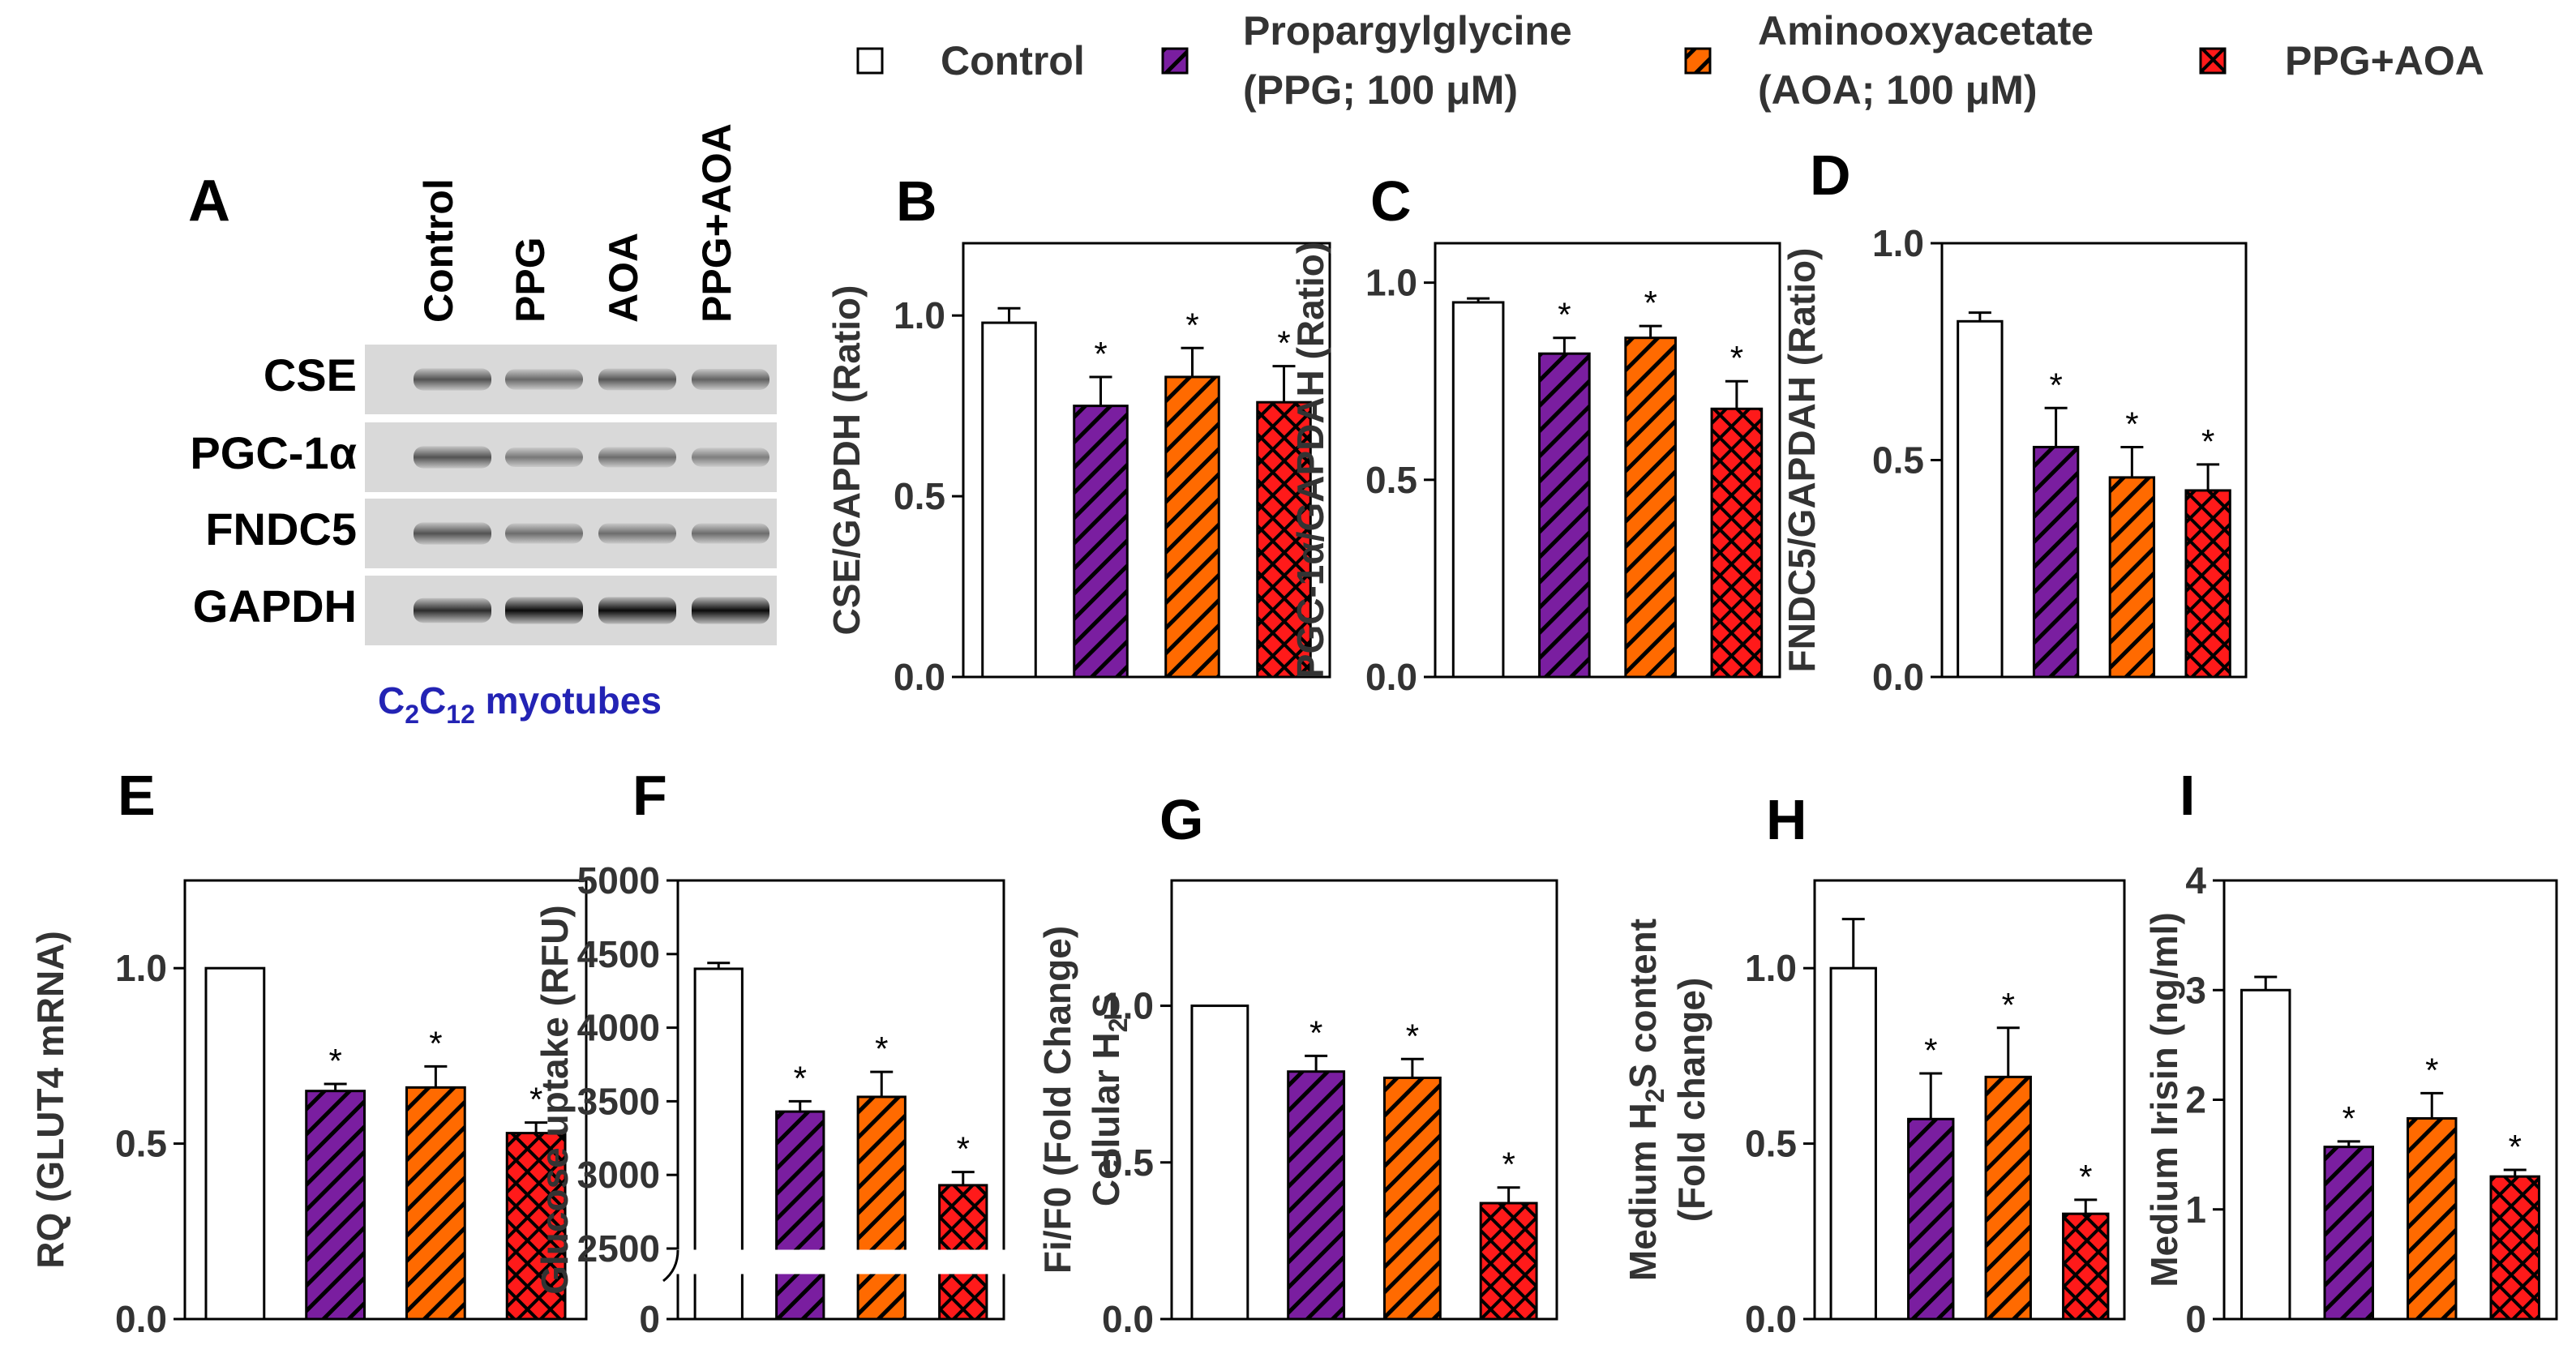  What do you see at coordinates (1391, 480) in the screenshot?
I see `ytick-label-C-1: 0.5` at bounding box center [1391, 480].